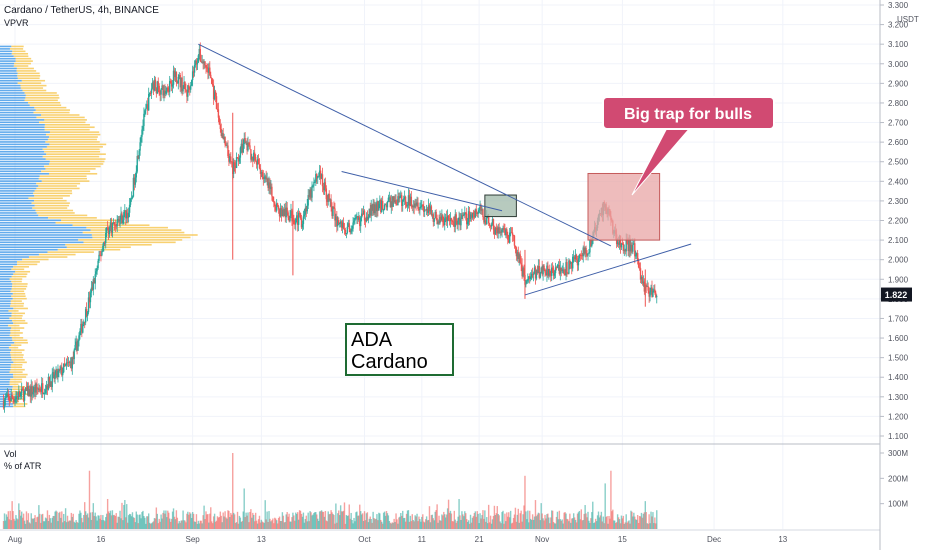 This screenshot has height=550, width=932. Describe the element at coordinates (399, 349) in the screenshot. I see `asset-label-box` at that location.